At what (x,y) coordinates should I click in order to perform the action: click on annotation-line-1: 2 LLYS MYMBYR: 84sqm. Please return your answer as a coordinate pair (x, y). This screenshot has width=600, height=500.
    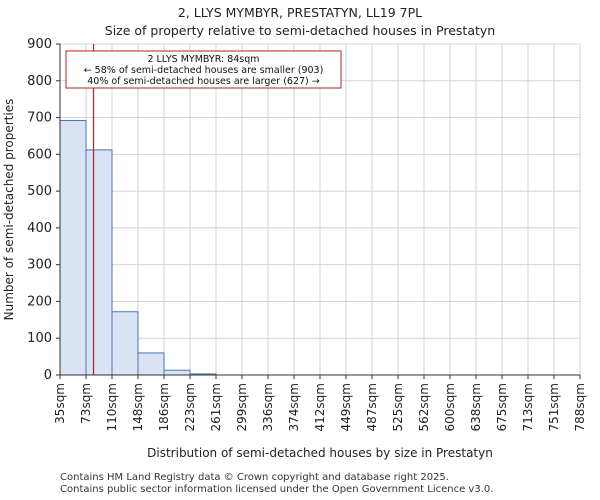
    Looking at the image, I should click on (203, 59).